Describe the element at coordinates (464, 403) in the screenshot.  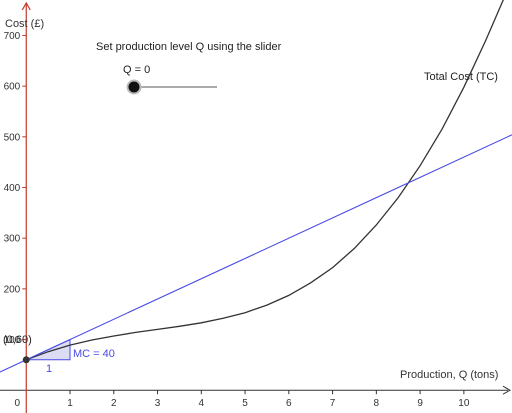
I see `x-tick-label: 10` at that location.